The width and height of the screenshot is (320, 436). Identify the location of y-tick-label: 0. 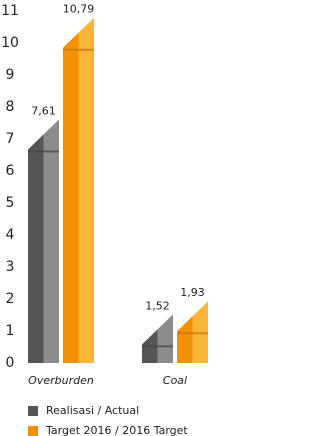
(10, 363).